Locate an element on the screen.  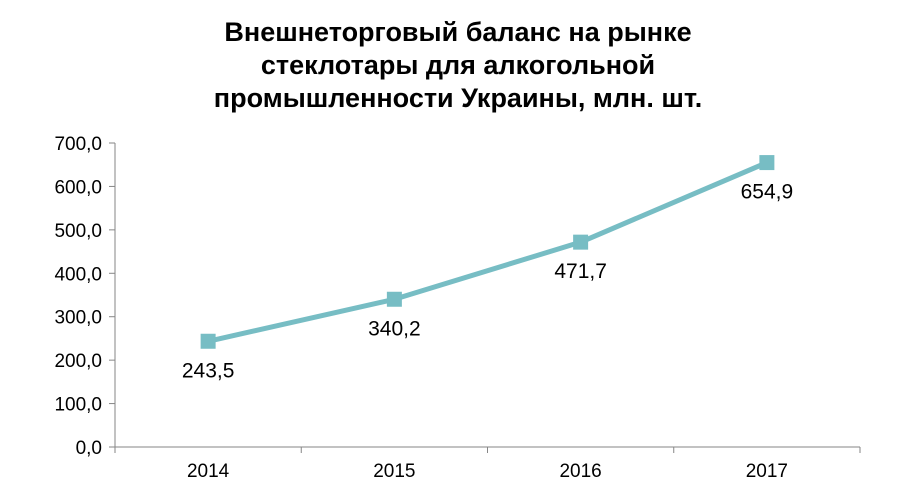
data-label: 471,7 is located at coordinates (580, 271).